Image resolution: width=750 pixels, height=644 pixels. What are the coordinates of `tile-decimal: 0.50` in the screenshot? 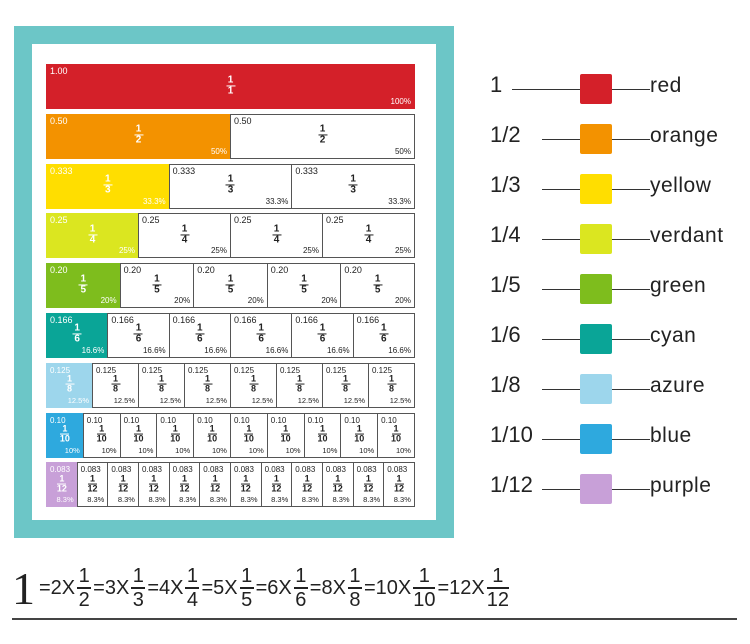 It's located at (243, 120).